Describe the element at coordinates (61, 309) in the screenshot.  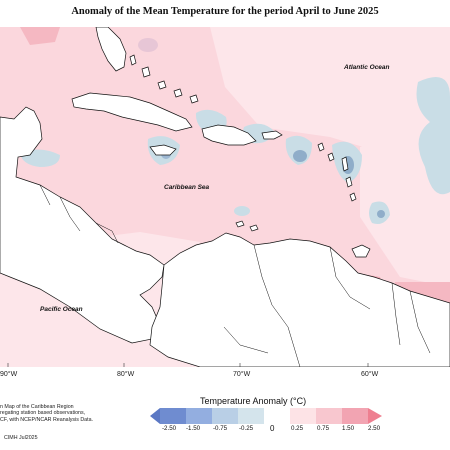
I see `pacific-ocean-label: Pacific Ocean` at that location.